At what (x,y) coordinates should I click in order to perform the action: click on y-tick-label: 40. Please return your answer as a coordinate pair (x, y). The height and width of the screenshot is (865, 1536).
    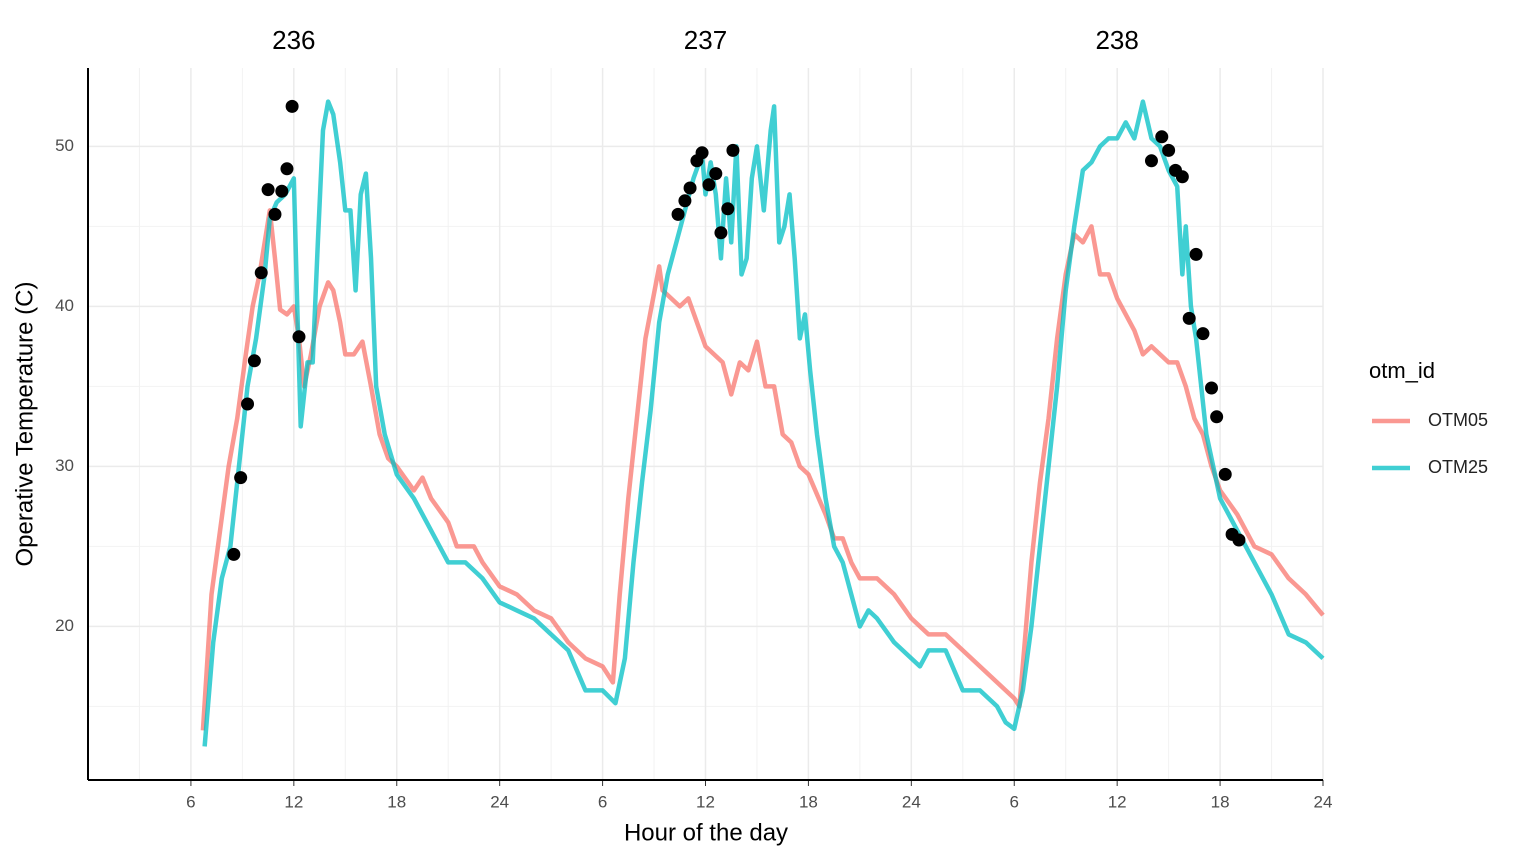
    Looking at the image, I should click on (64, 305).